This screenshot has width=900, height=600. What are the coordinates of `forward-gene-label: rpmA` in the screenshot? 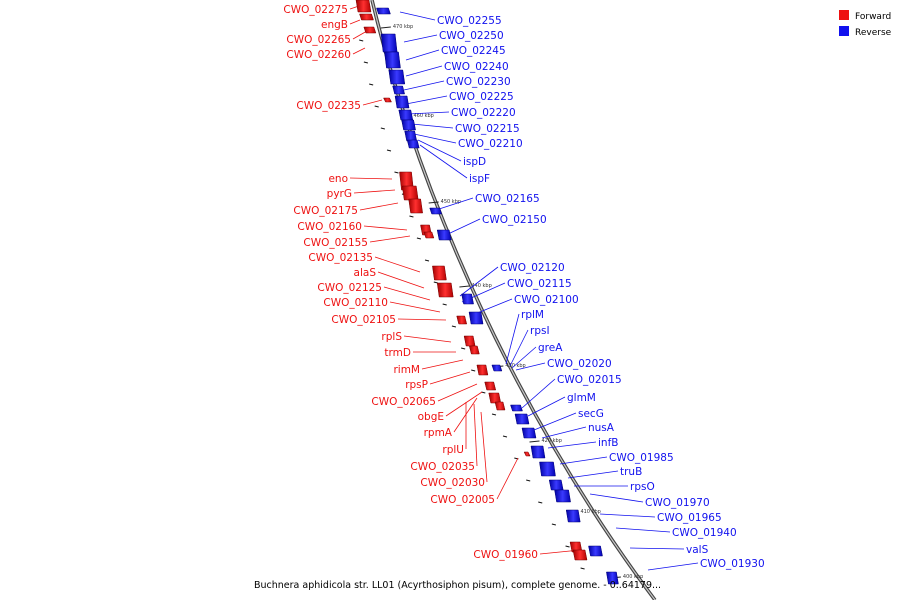 It's located at (438, 433).